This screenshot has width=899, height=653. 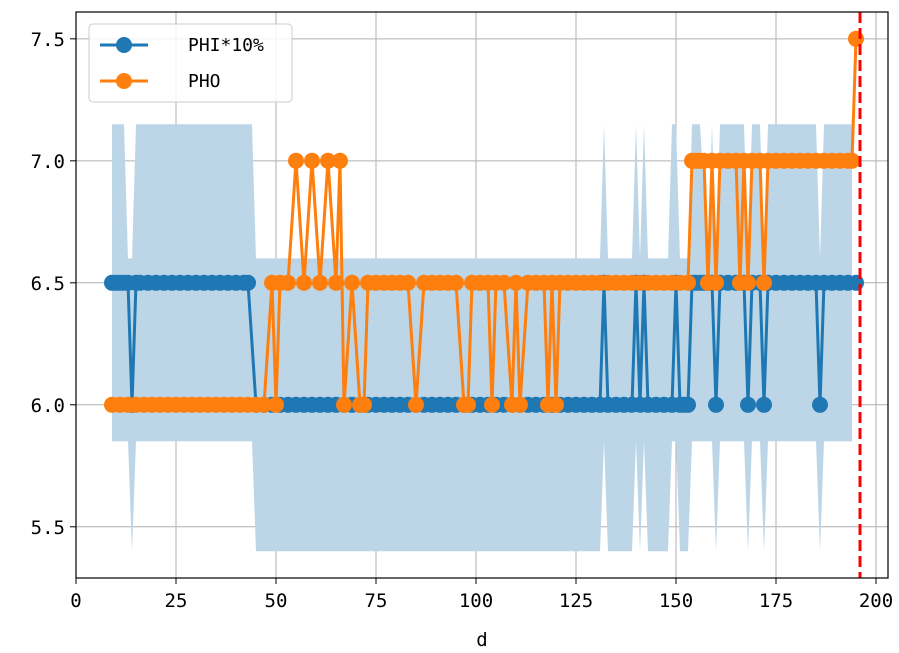 I want to click on x-tick-label: 125, so click(x=576, y=601).